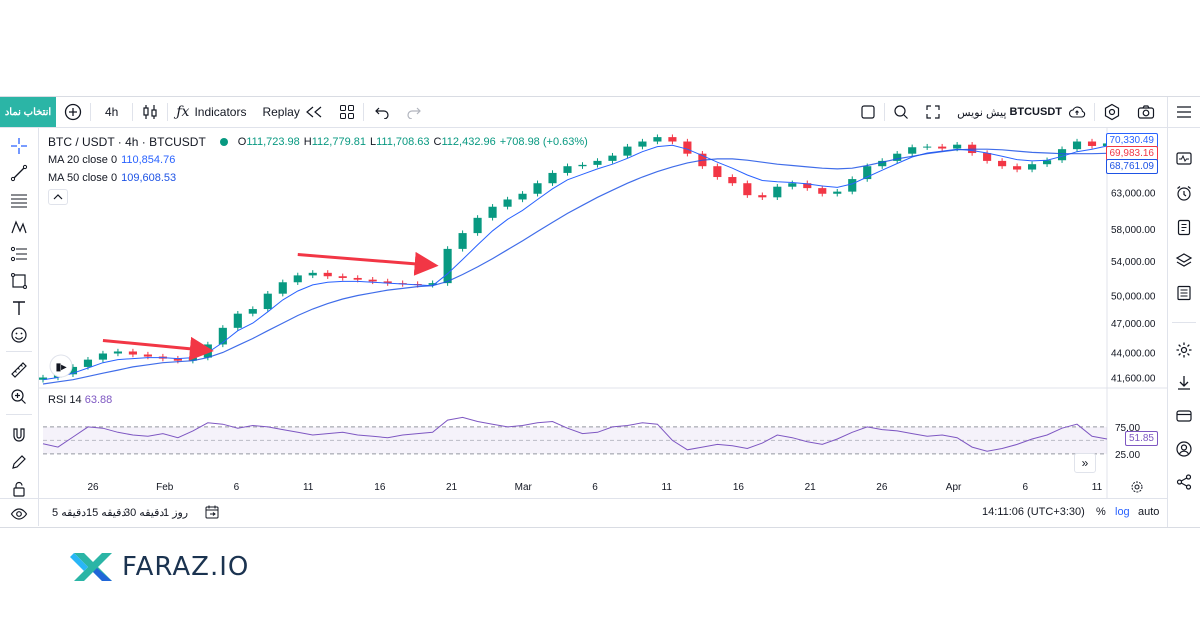  What do you see at coordinates (1021, 112) in the screenshot?
I see `symbol-title: پیش نویس BTCUSDT` at bounding box center [1021, 112].